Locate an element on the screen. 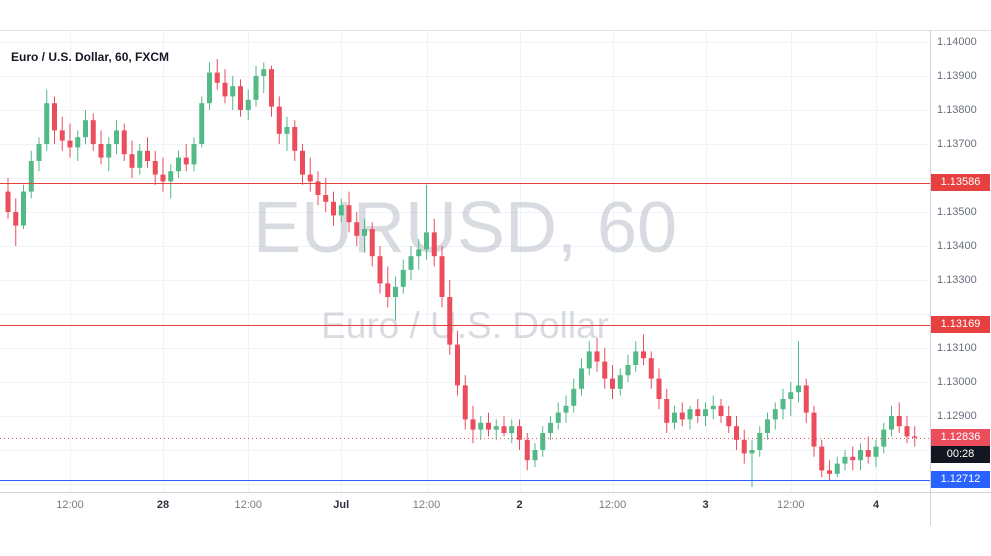  resistance-price-label: 1.13169 is located at coordinates (960, 325).